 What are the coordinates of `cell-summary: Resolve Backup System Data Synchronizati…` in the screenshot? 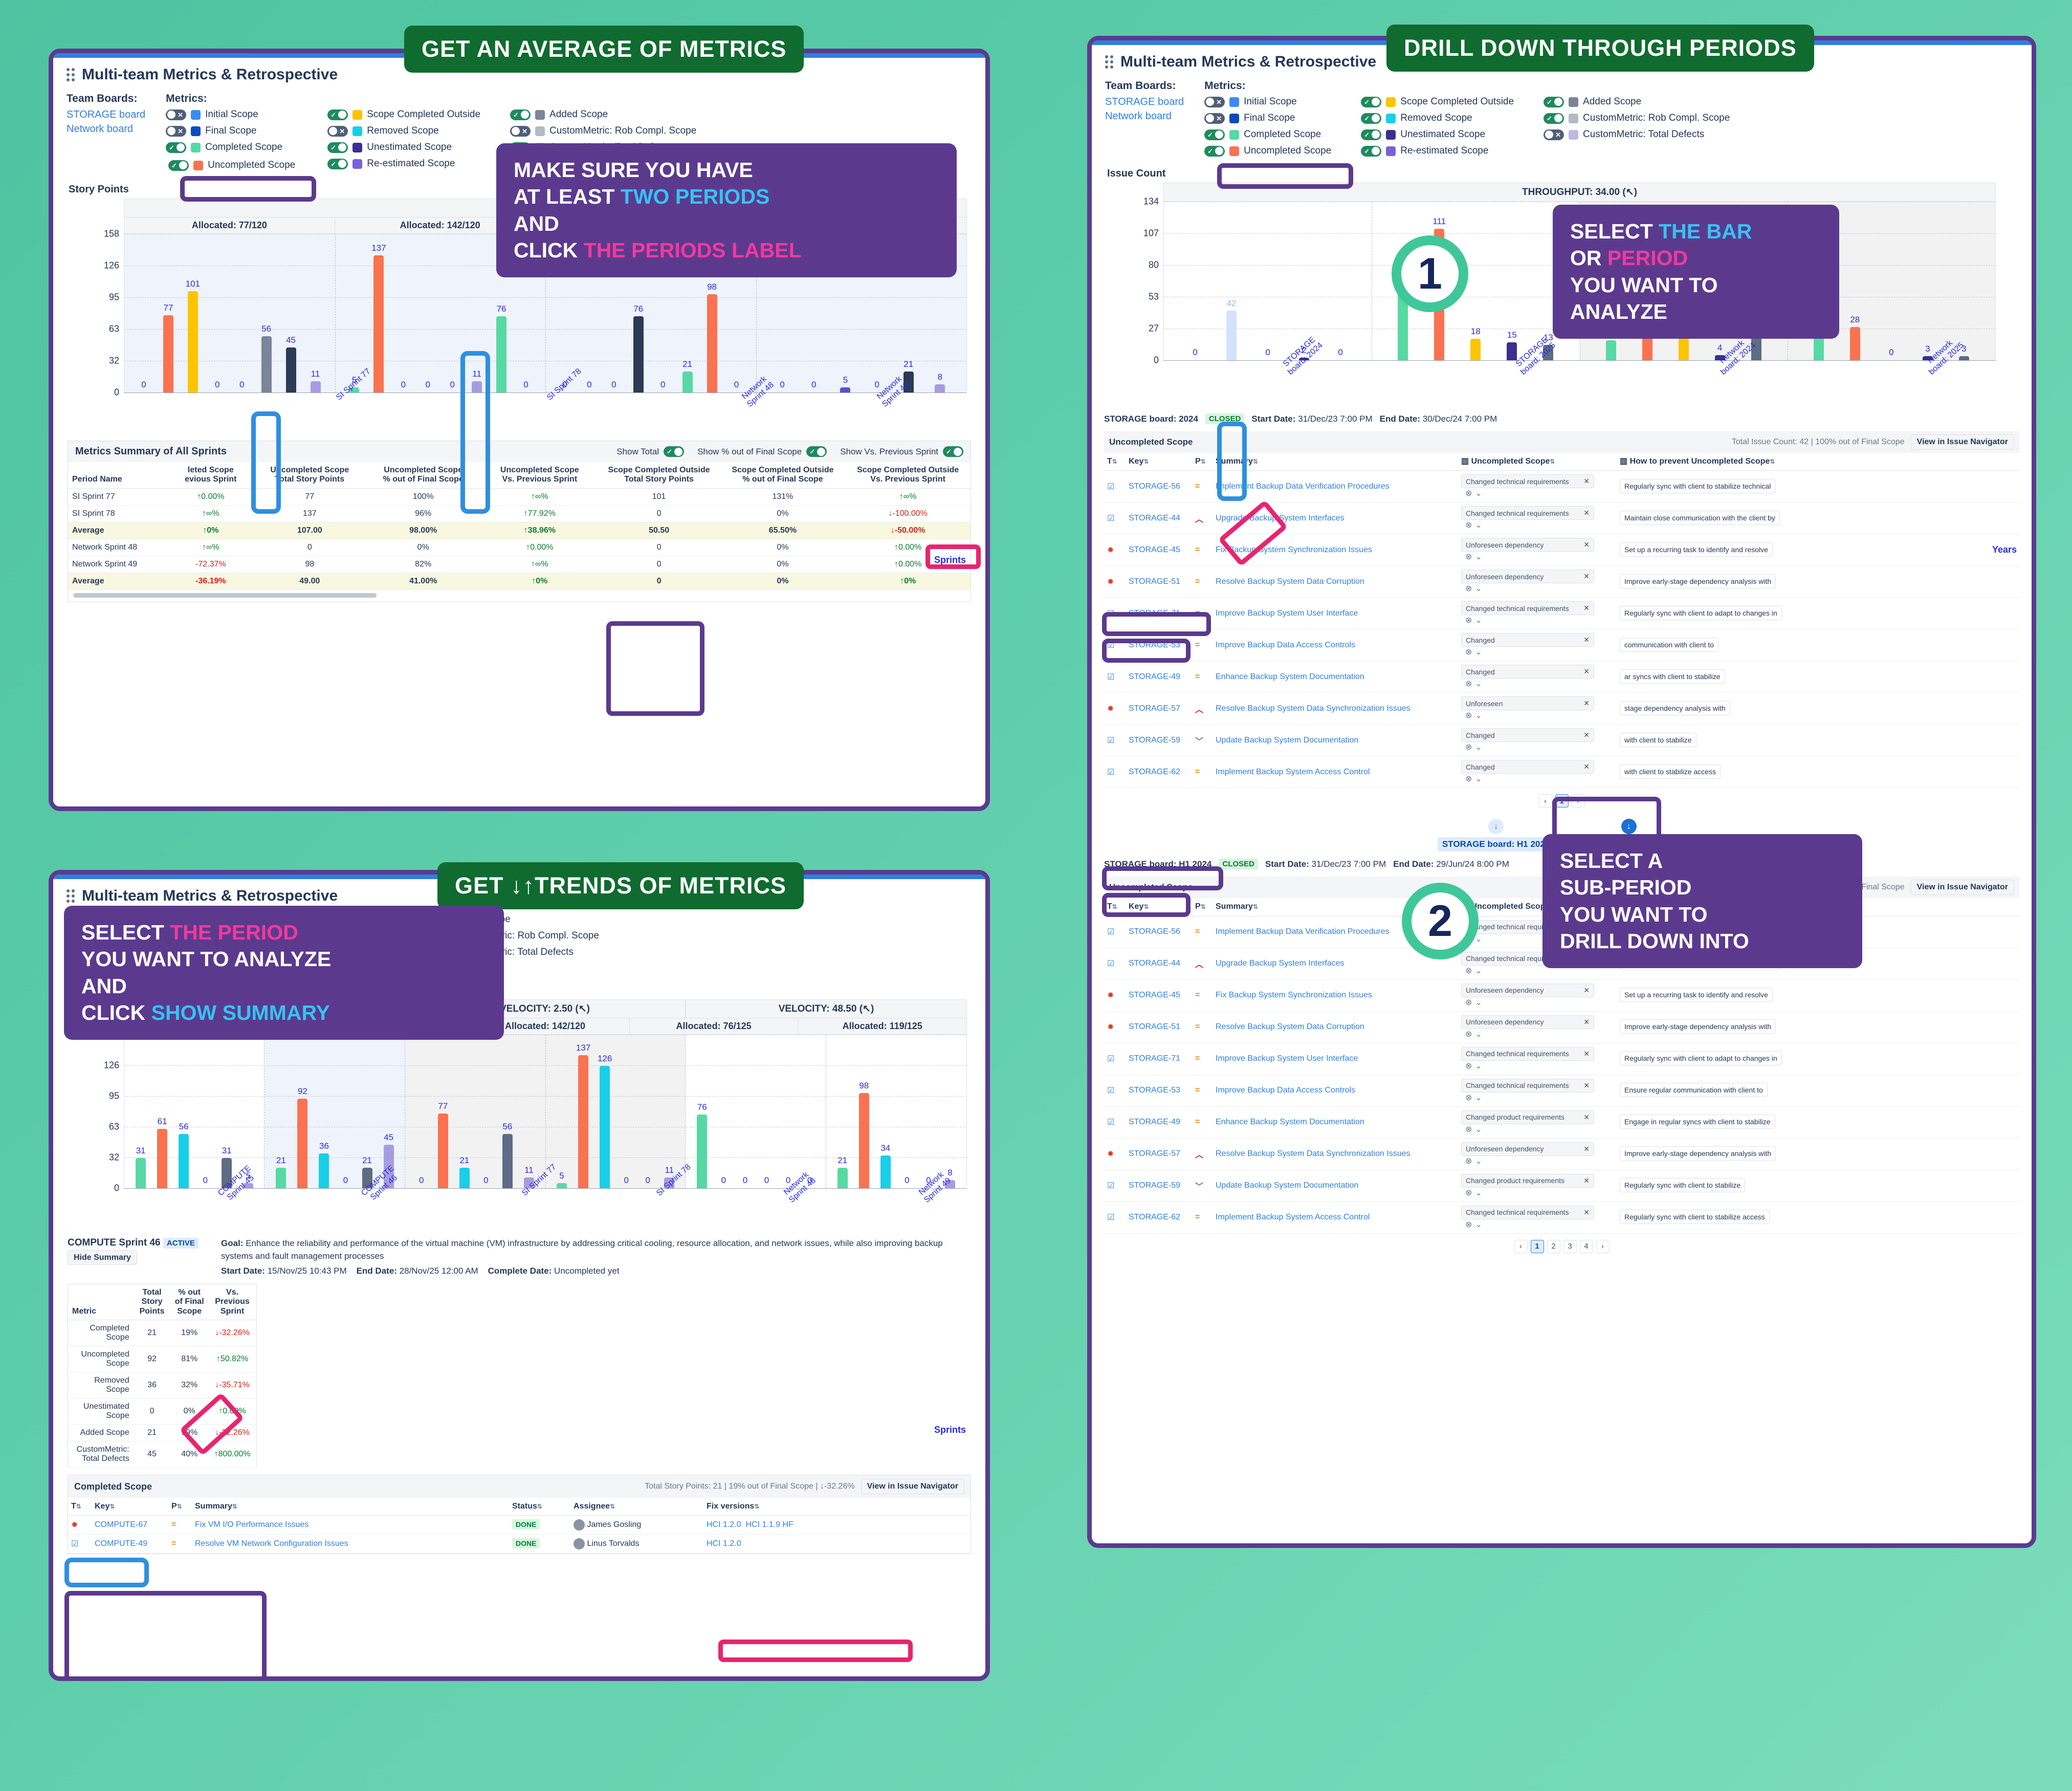 It's located at (1335, 1154).